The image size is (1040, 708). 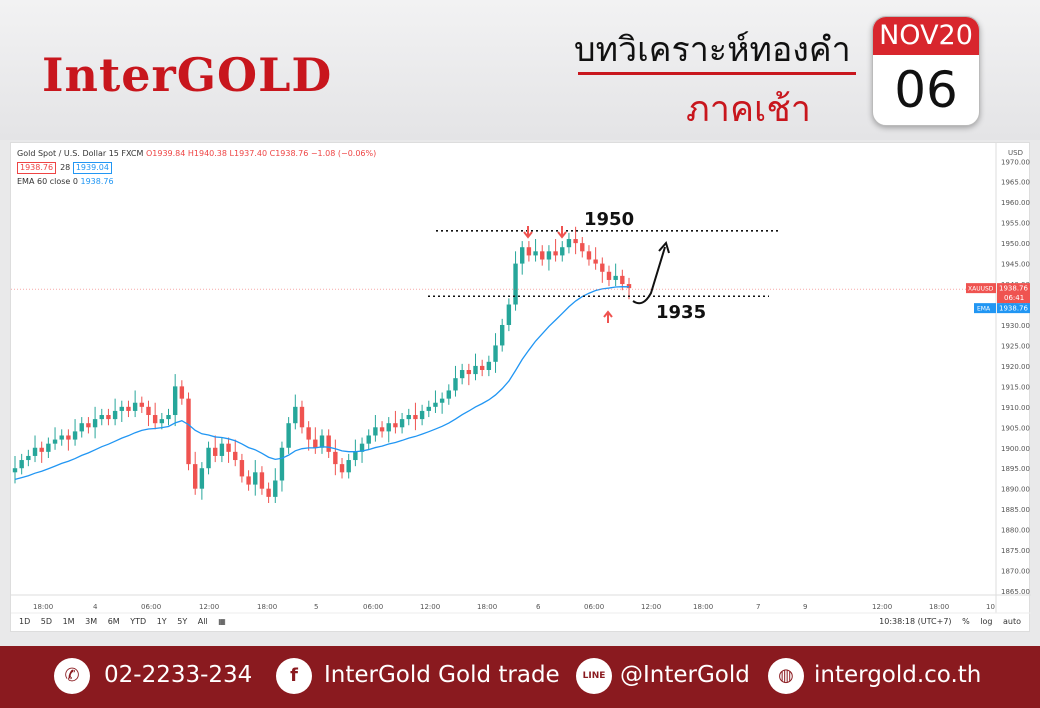 I want to click on tf-3m: 3M, so click(x=91, y=621).